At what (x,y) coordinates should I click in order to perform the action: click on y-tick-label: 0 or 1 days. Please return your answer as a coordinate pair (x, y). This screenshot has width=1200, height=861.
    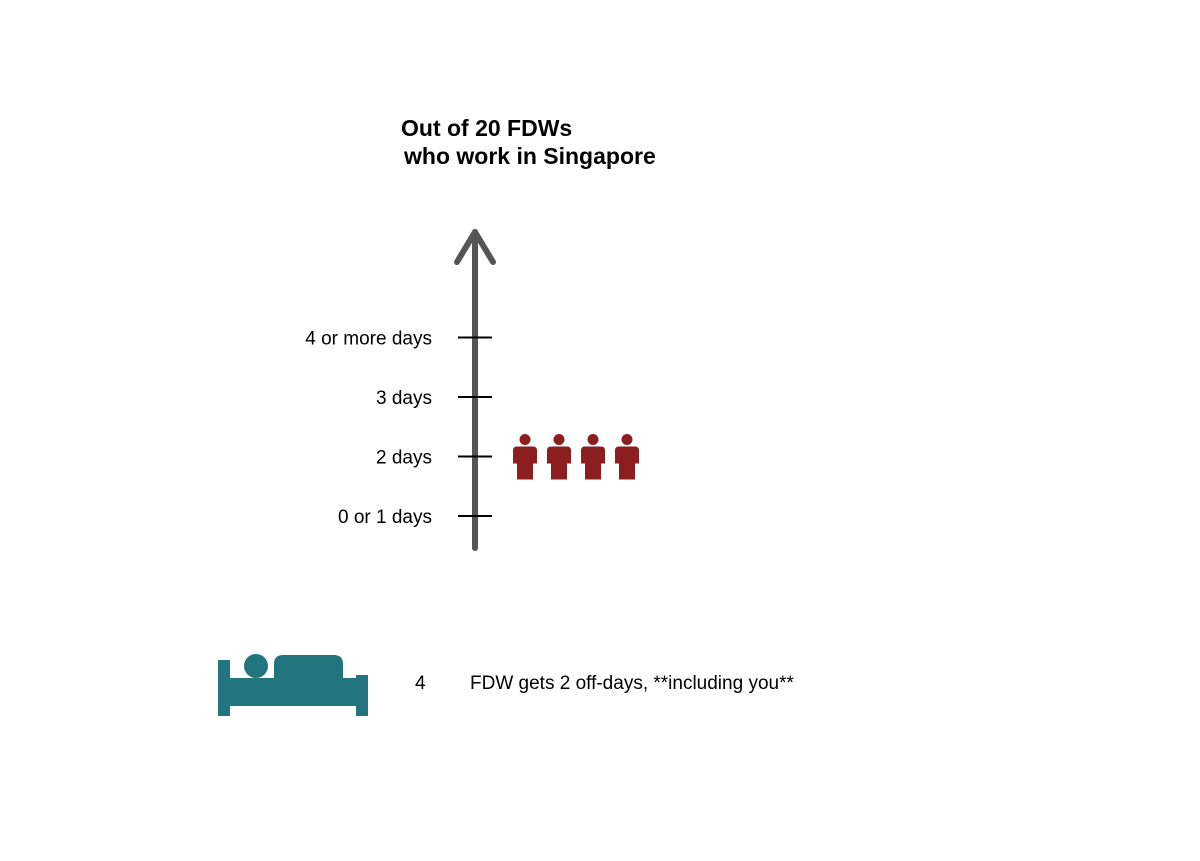
    Looking at the image, I should click on (385, 517).